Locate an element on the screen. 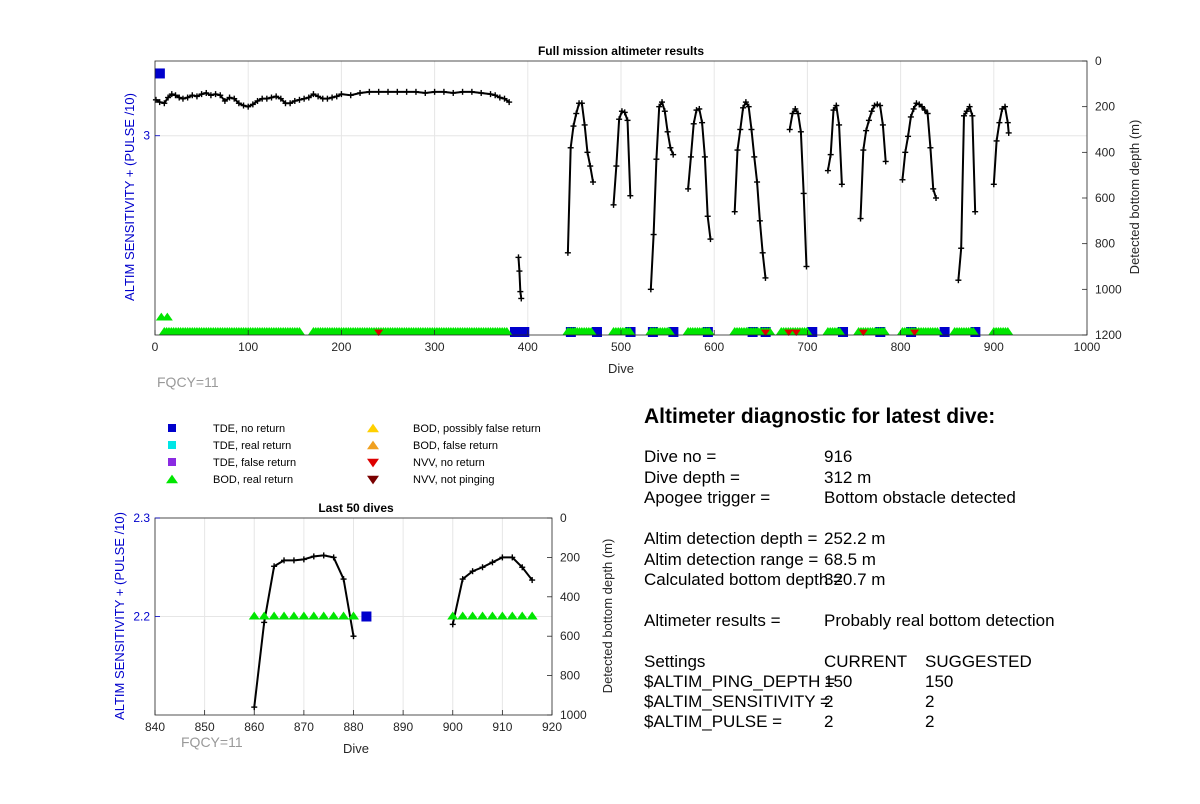  x-tick-label: 200 is located at coordinates (341, 347).